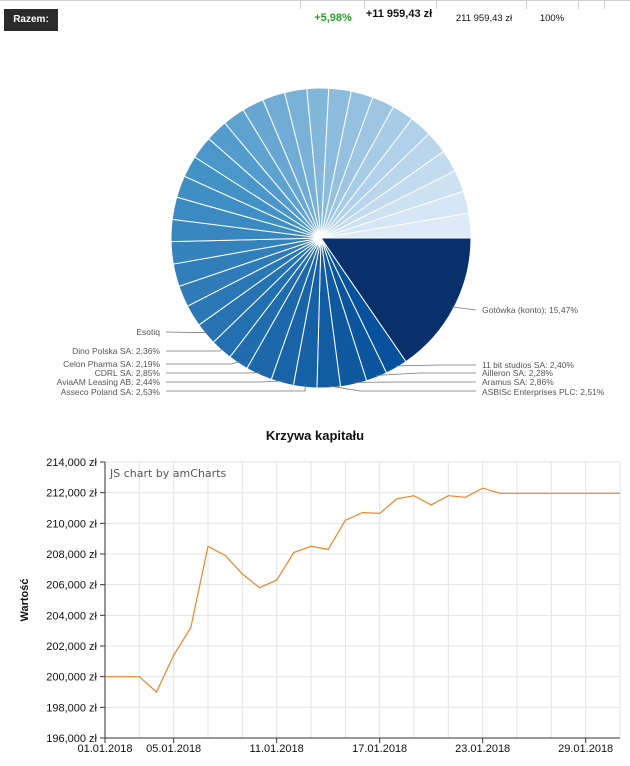 The image size is (630, 766). What do you see at coordinates (71, 739) in the screenshot?
I see `y-tick-label: 196,000 zł` at bounding box center [71, 739].